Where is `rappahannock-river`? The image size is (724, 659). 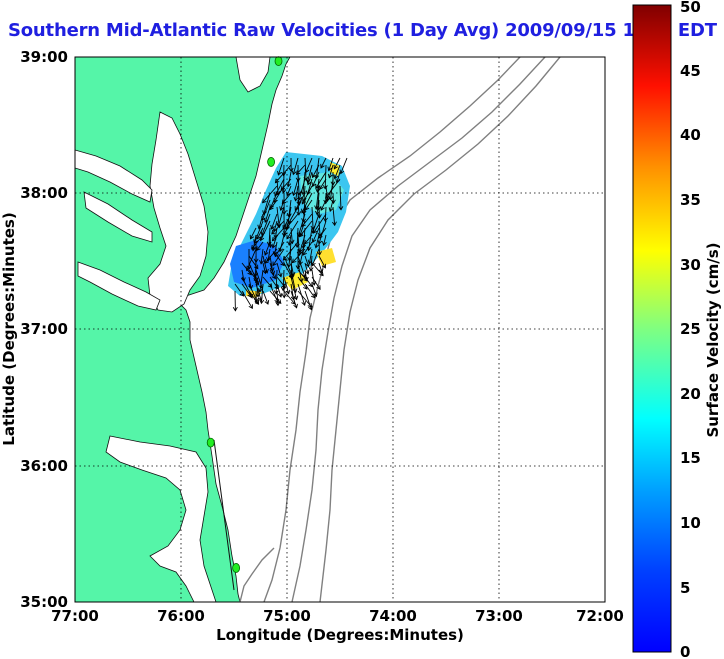
rappahannock-river is located at coordinates (118, 217).